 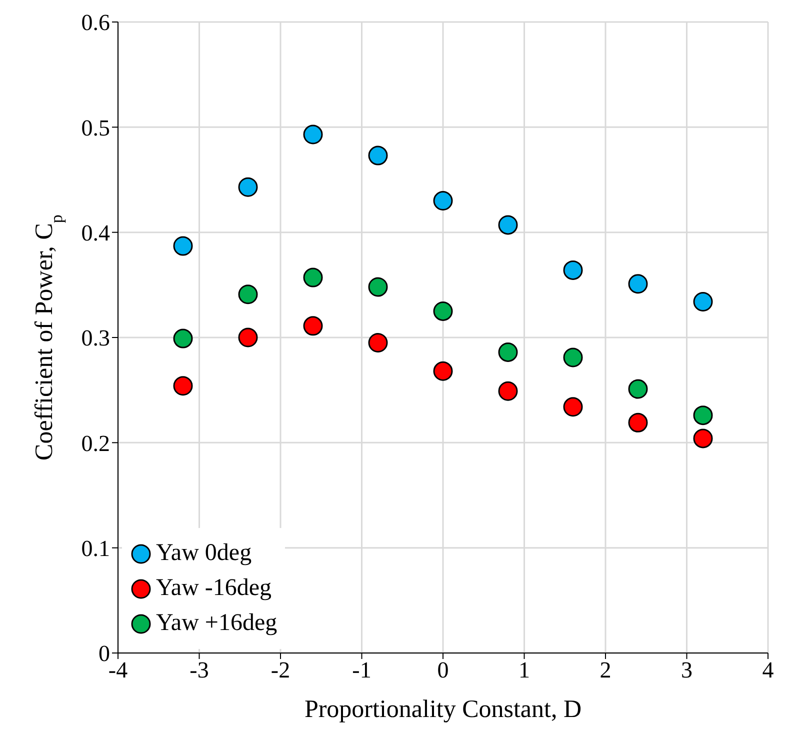 What do you see at coordinates (524, 669) in the screenshot?
I see `x-tick-label: 1` at bounding box center [524, 669].